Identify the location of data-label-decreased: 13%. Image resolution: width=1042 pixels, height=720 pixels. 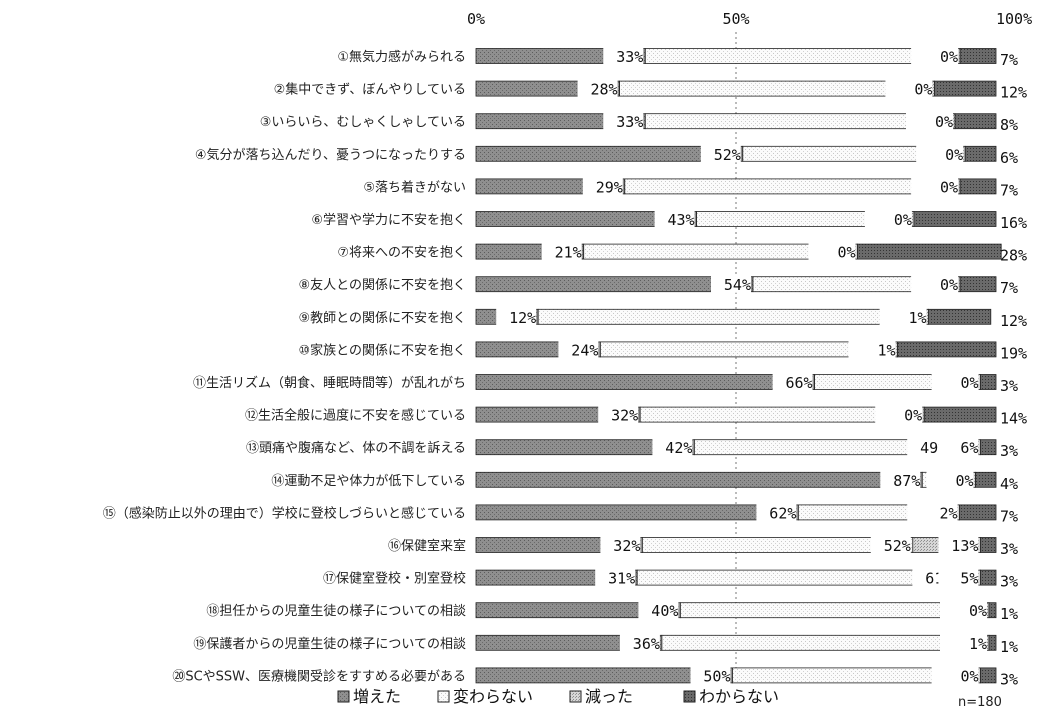
(964, 546).